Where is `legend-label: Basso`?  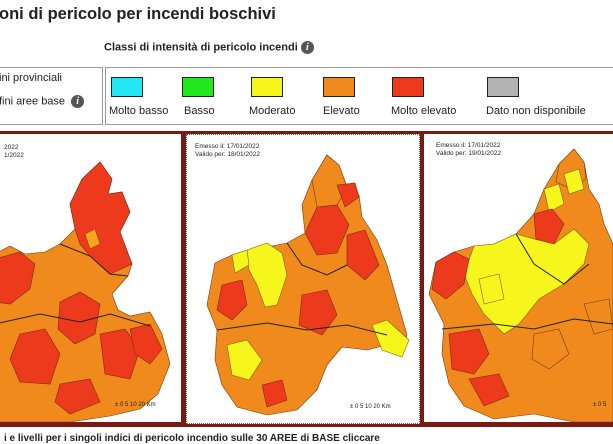
legend-label: Basso is located at coordinates (199, 111).